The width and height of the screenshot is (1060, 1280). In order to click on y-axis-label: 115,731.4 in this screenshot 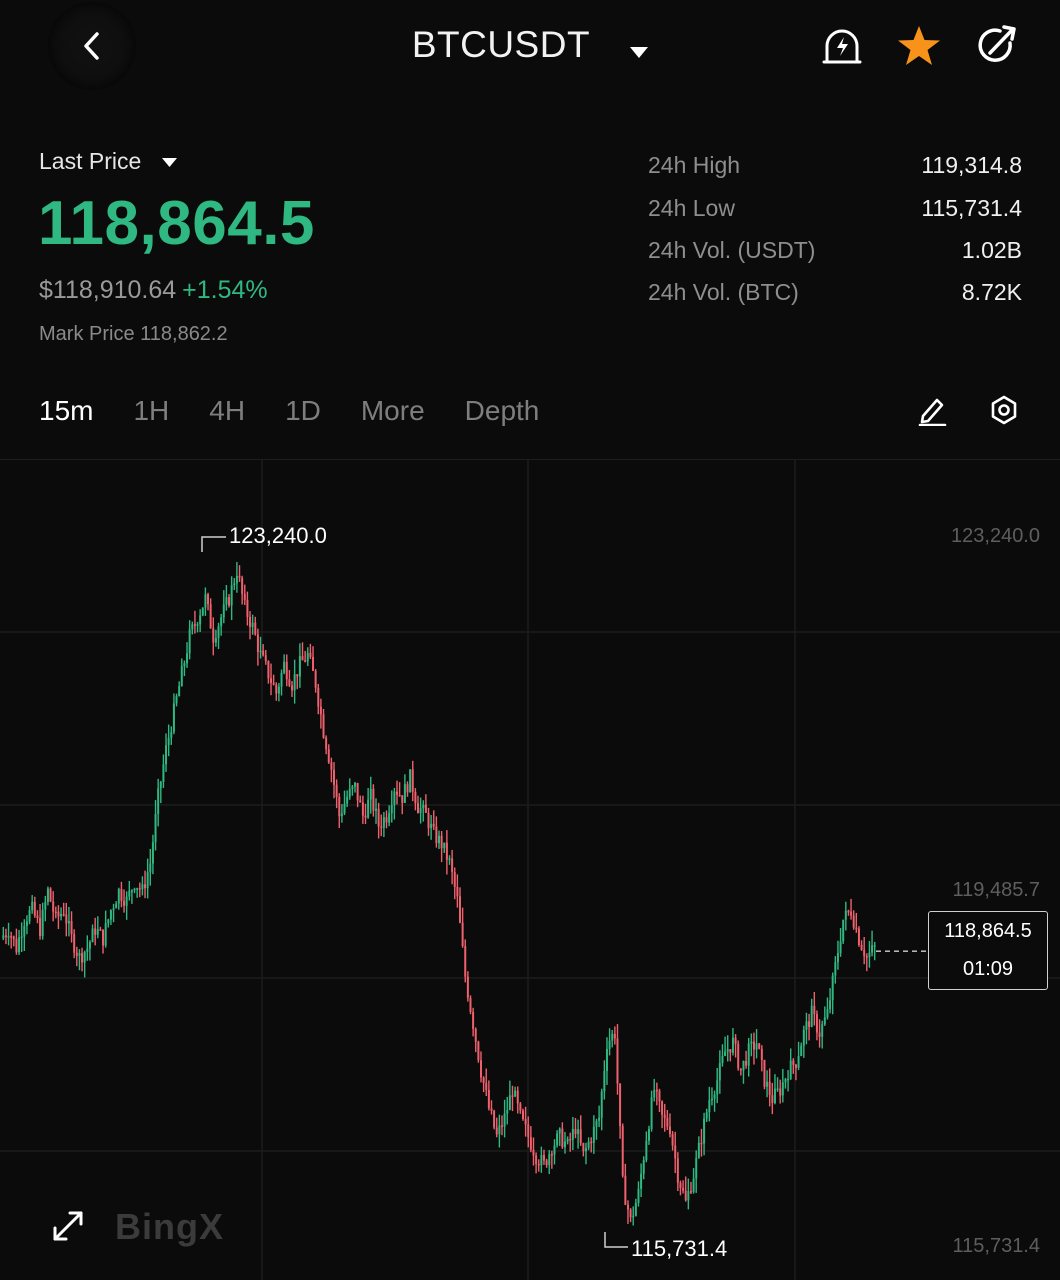, I will do `click(997, 1246)`.